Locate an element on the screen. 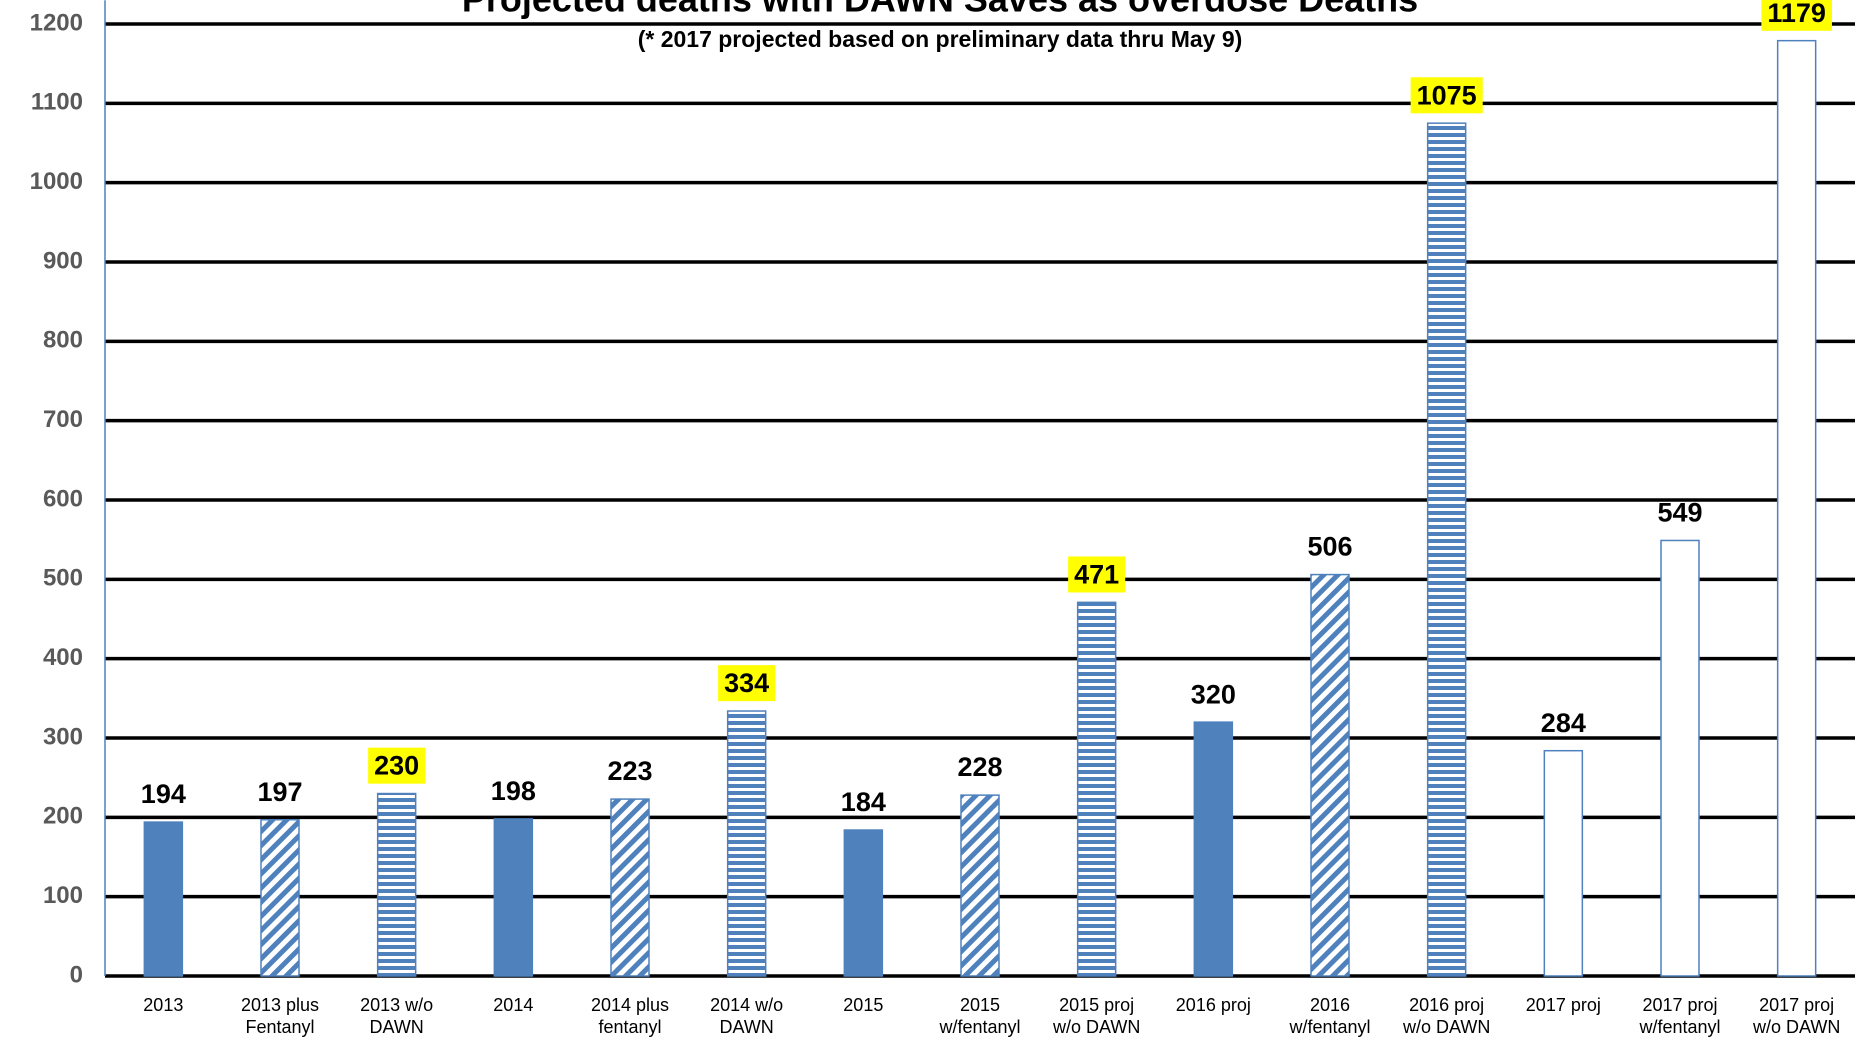  y-tick-label: 500 is located at coordinates (63, 578).